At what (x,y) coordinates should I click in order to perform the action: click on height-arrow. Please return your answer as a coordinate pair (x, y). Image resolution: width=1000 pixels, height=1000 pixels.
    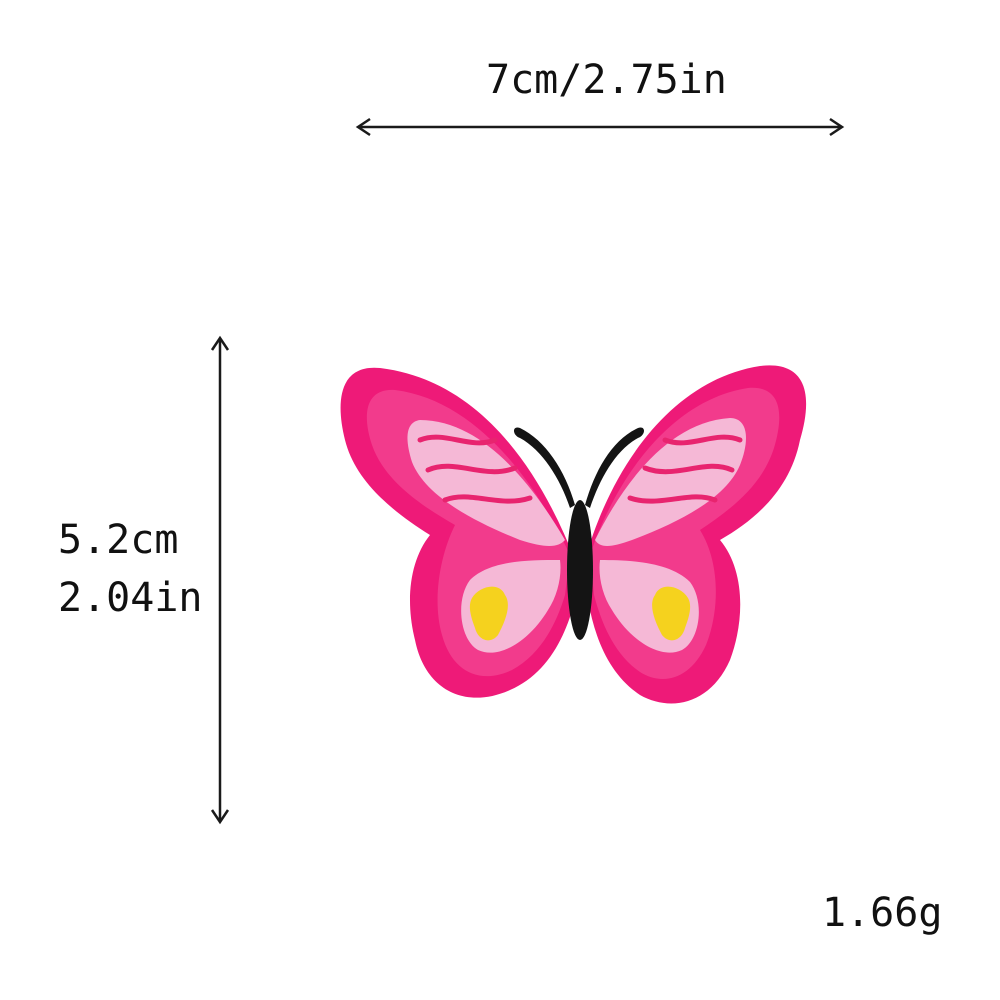
    Looking at the image, I should click on (220, 580).